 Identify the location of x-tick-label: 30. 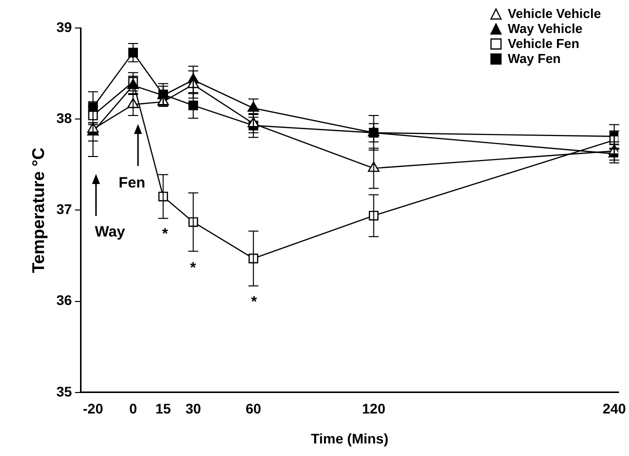
(193, 408).